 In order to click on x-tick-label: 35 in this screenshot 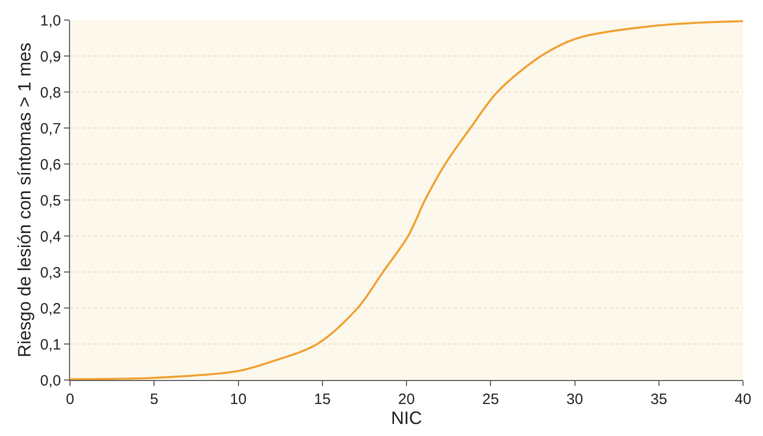, I will do `click(659, 399)`.